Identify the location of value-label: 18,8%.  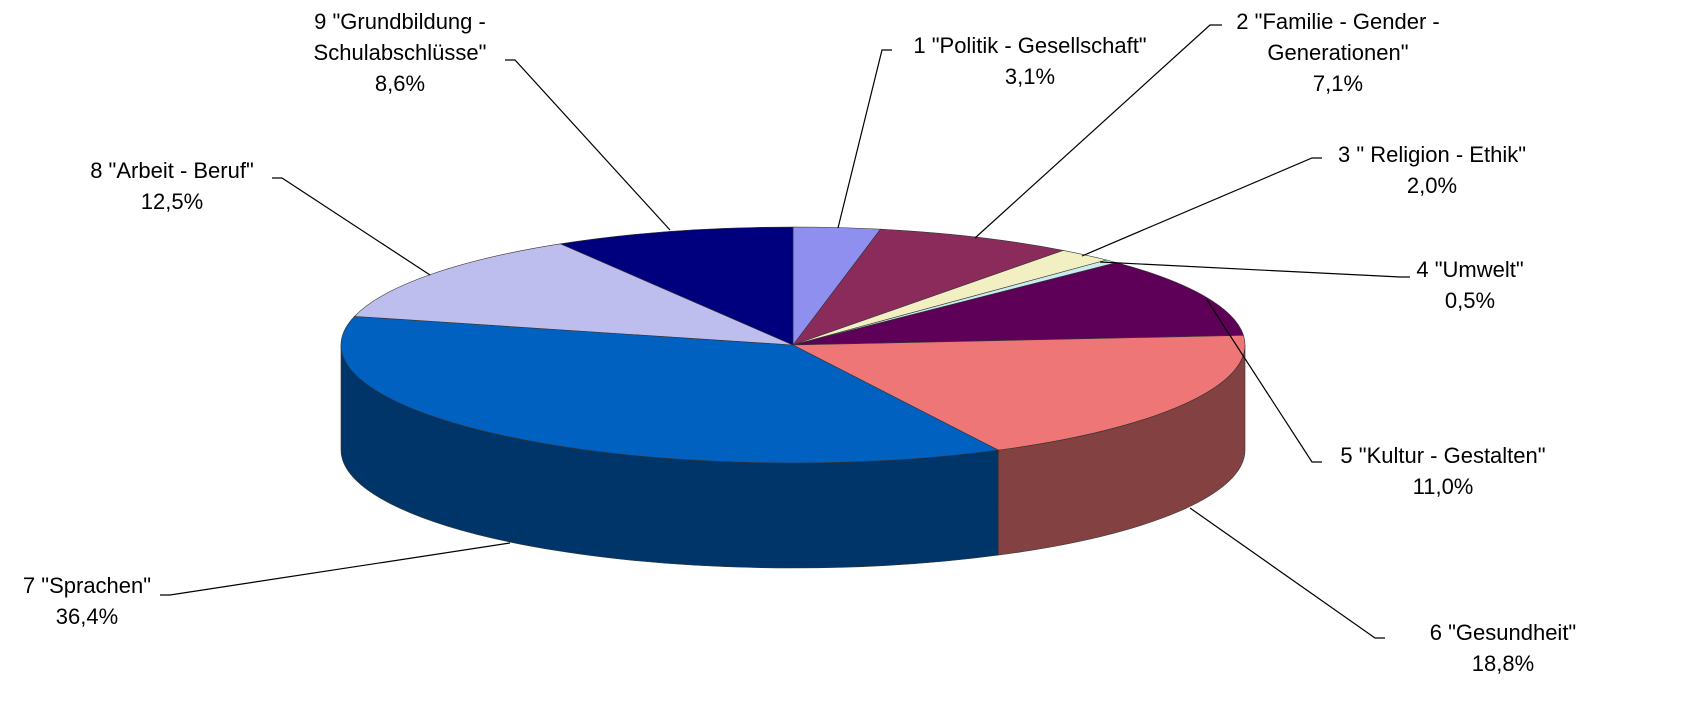
(1503, 663).